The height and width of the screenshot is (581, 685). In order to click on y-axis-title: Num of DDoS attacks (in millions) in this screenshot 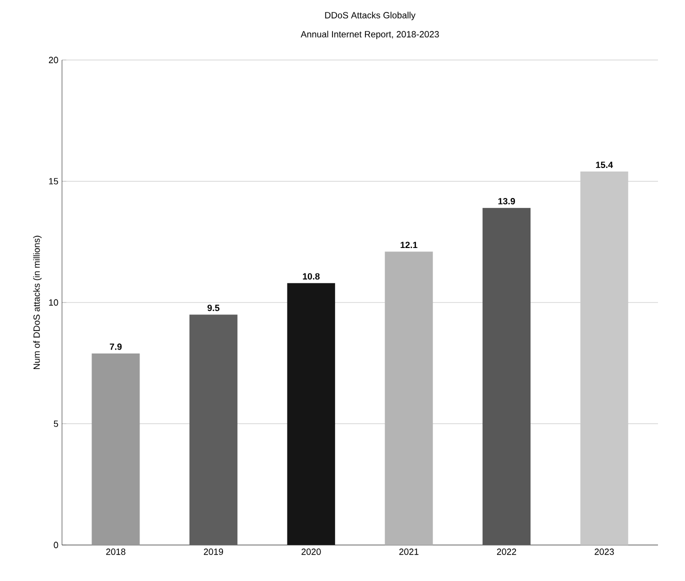, I will do `click(37, 303)`.